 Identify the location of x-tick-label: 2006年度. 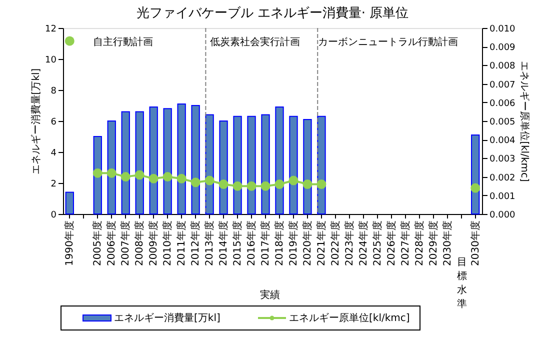
(112, 243).